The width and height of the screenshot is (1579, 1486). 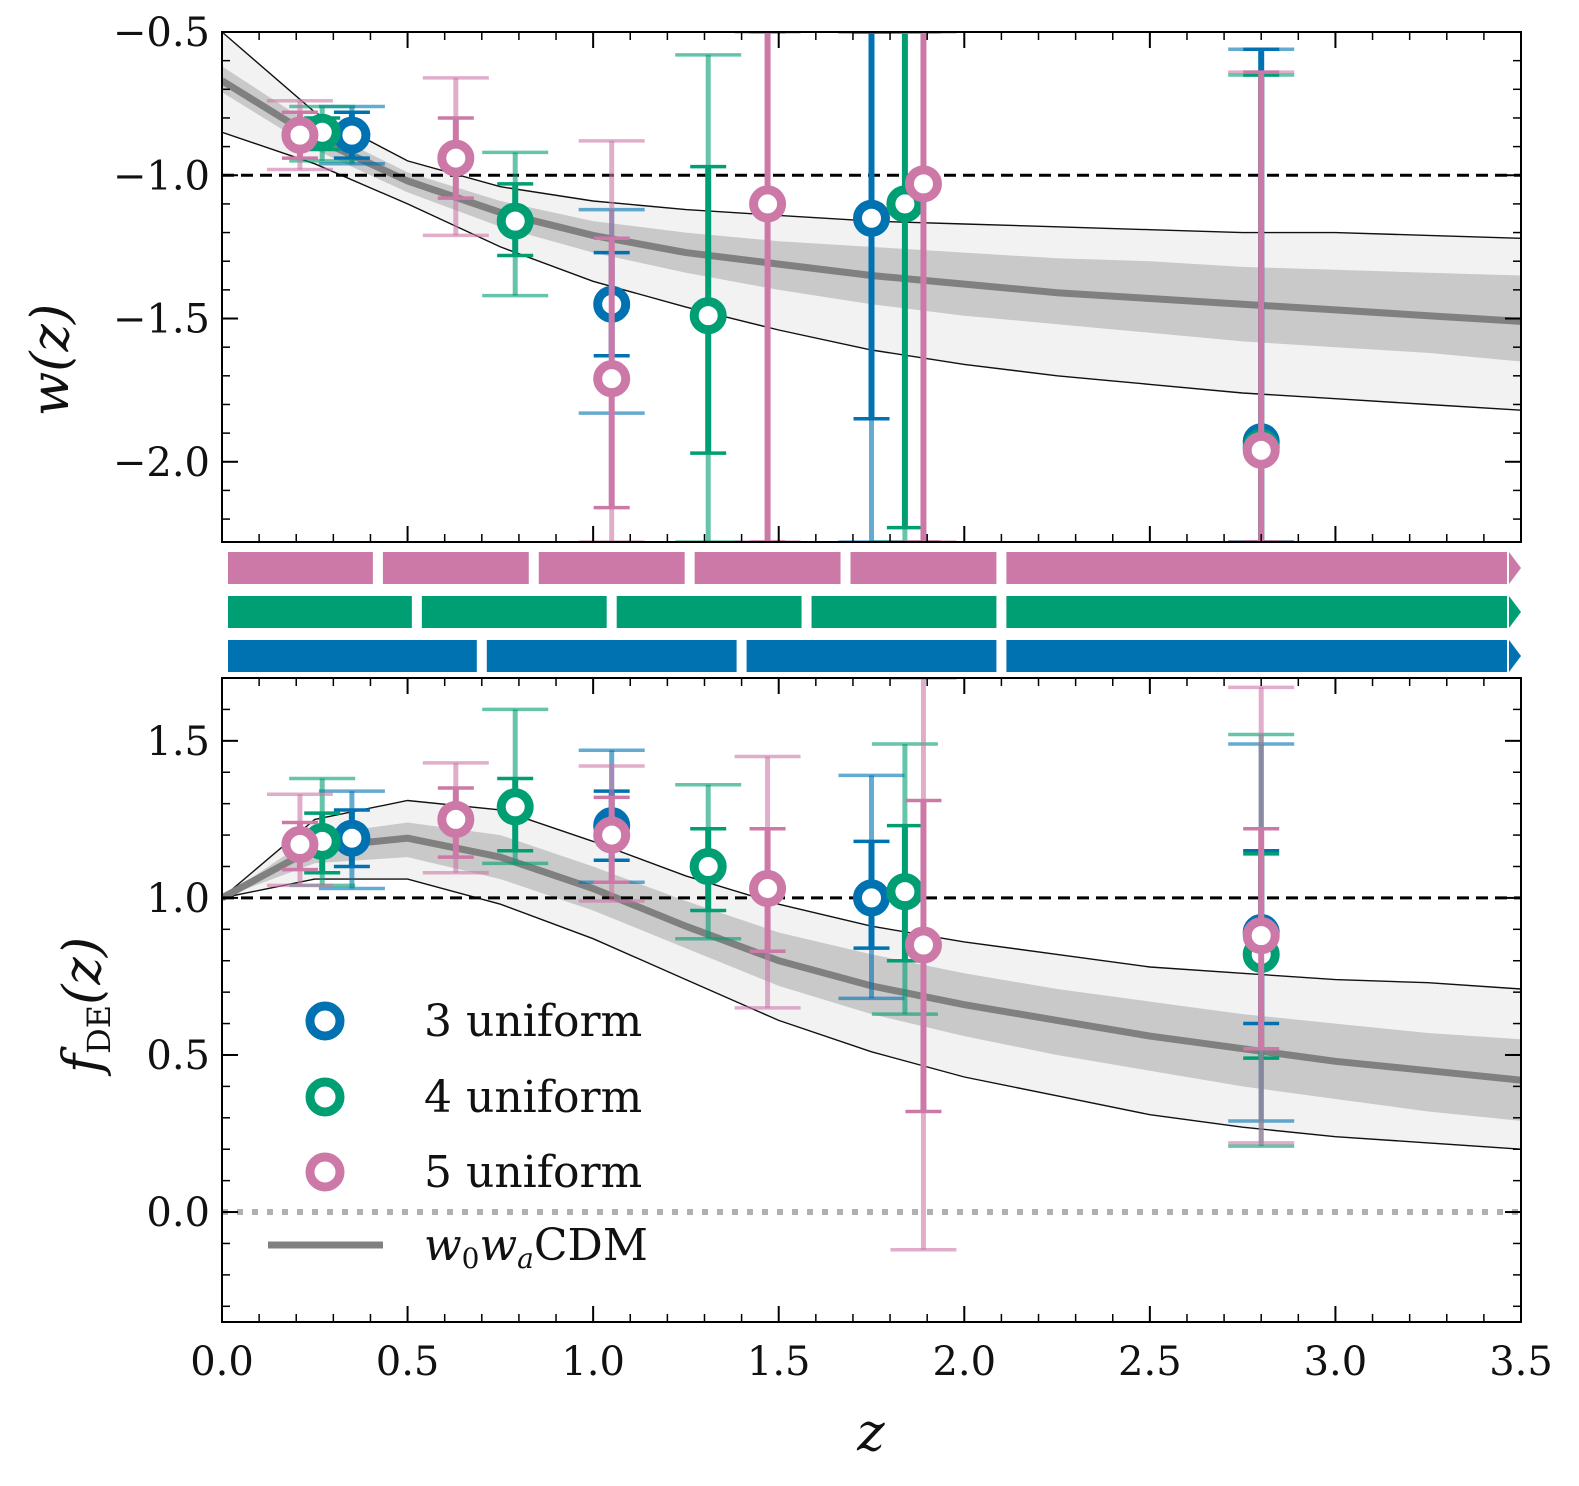 I want to click on xtick-label-0: 0.0, so click(x=222, y=1362).